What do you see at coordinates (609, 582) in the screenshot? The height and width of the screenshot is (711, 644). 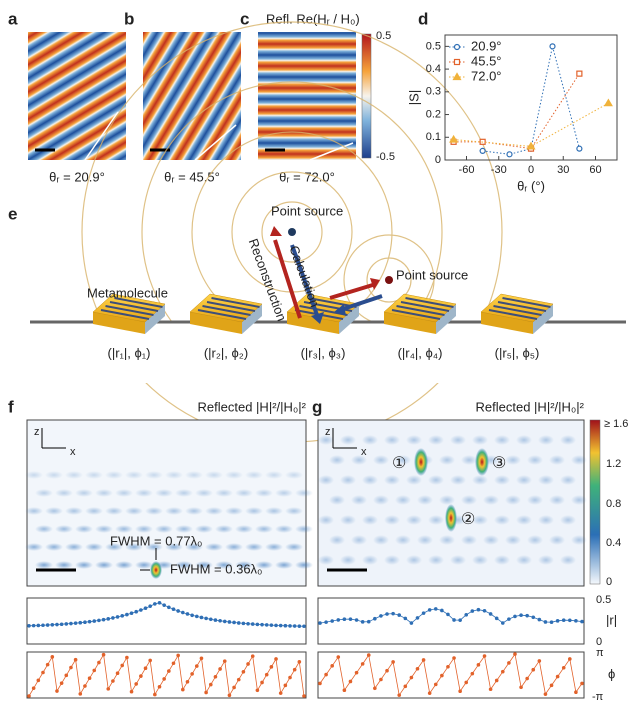 I see `colorbar-tick: 0` at bounding box center [609, 582].